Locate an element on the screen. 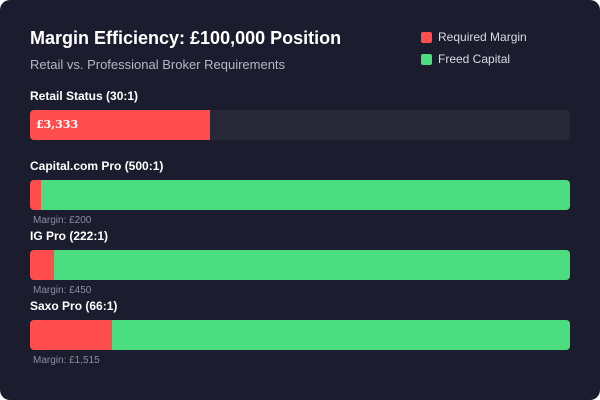 Image resolution: width=600 pixels, height=400 pixels. bar-track-capital-com is located at coordinates (300, 195).